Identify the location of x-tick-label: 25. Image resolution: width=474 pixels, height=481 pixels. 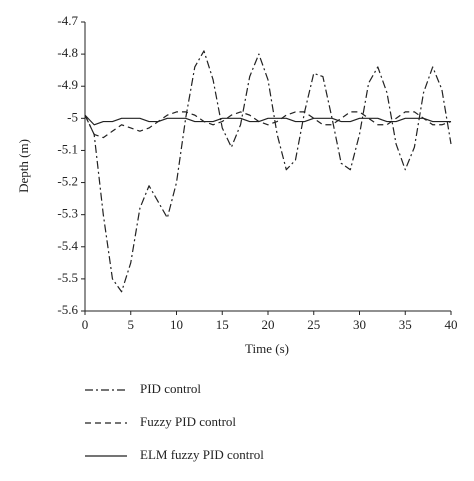
(313, 324).